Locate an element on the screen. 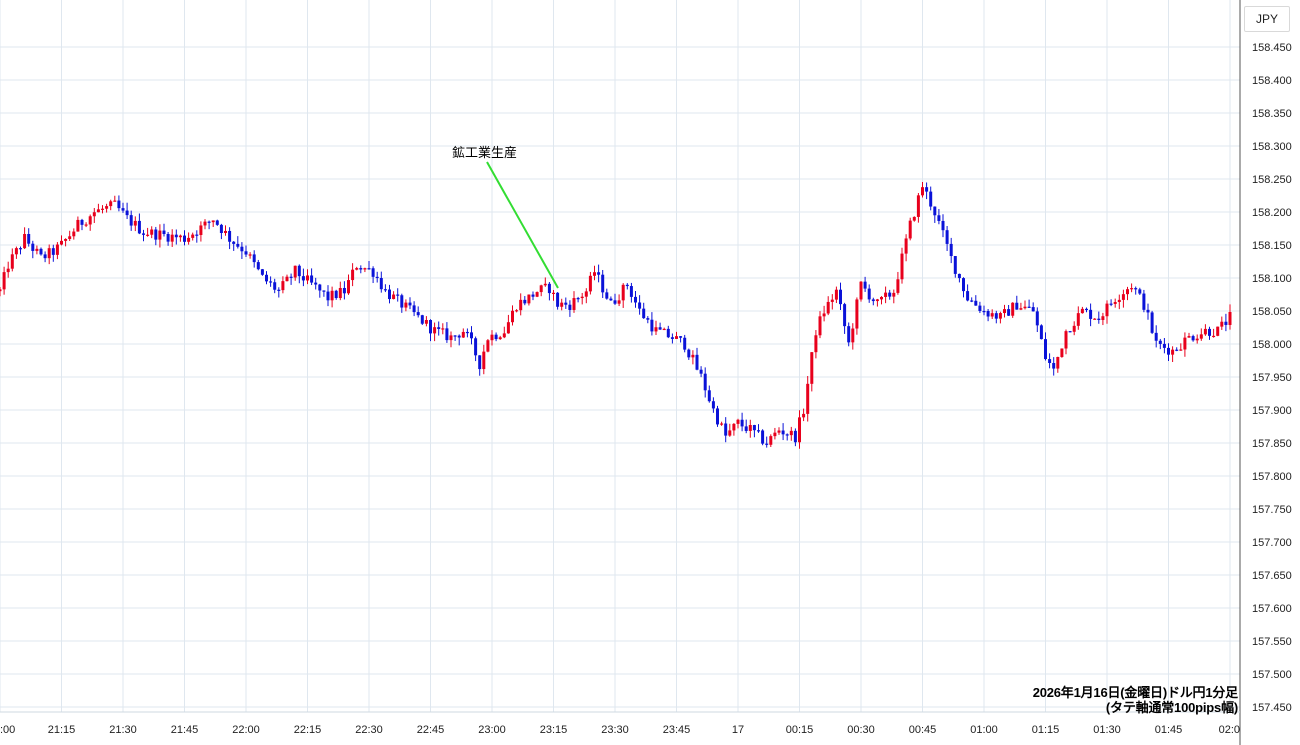 The height and width of the screenshot is (745, 1300). annotation-label: 鉱工業生産 is located at coordinates (484, 152).